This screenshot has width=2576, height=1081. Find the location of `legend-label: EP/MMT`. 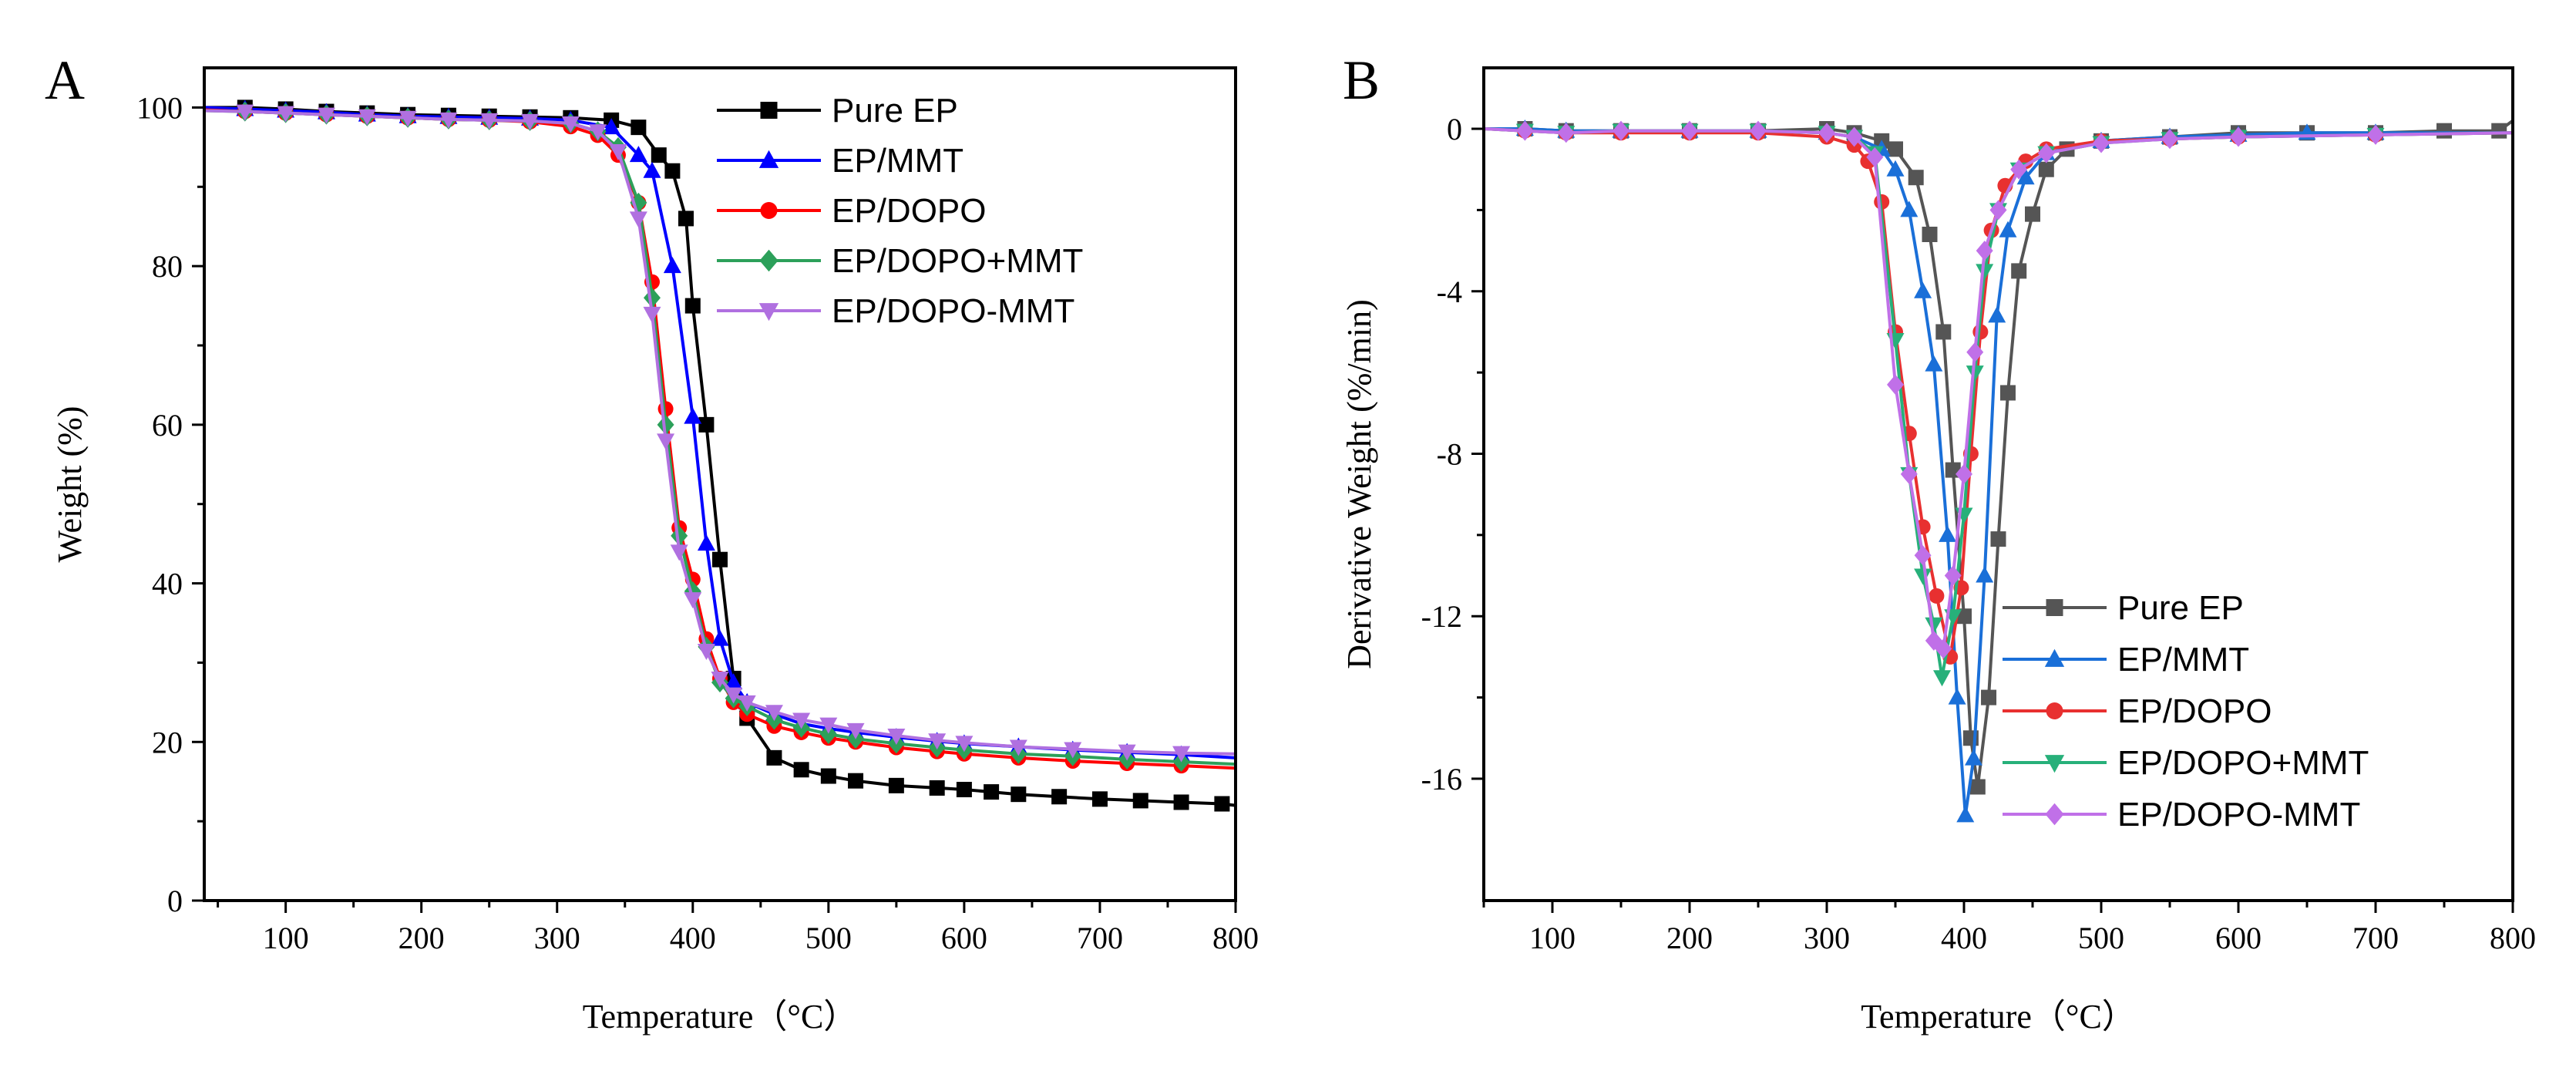

legend-label: EP/MMT is located at coordinates (897, 161).